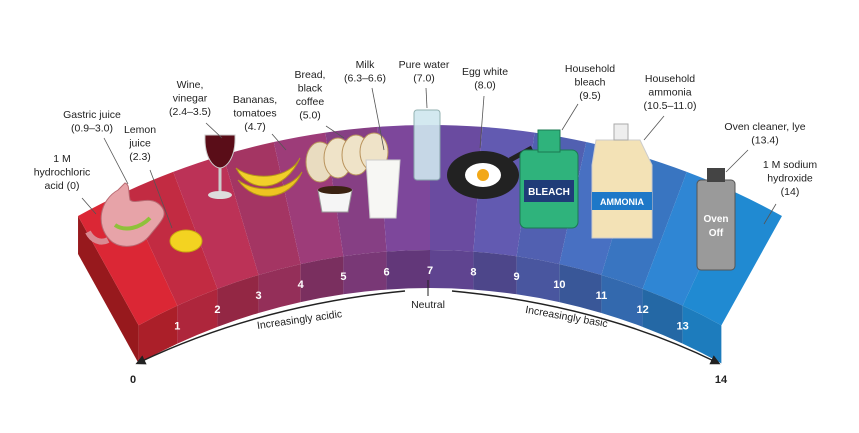  I want to click on bleach-label, so click(549, 191).